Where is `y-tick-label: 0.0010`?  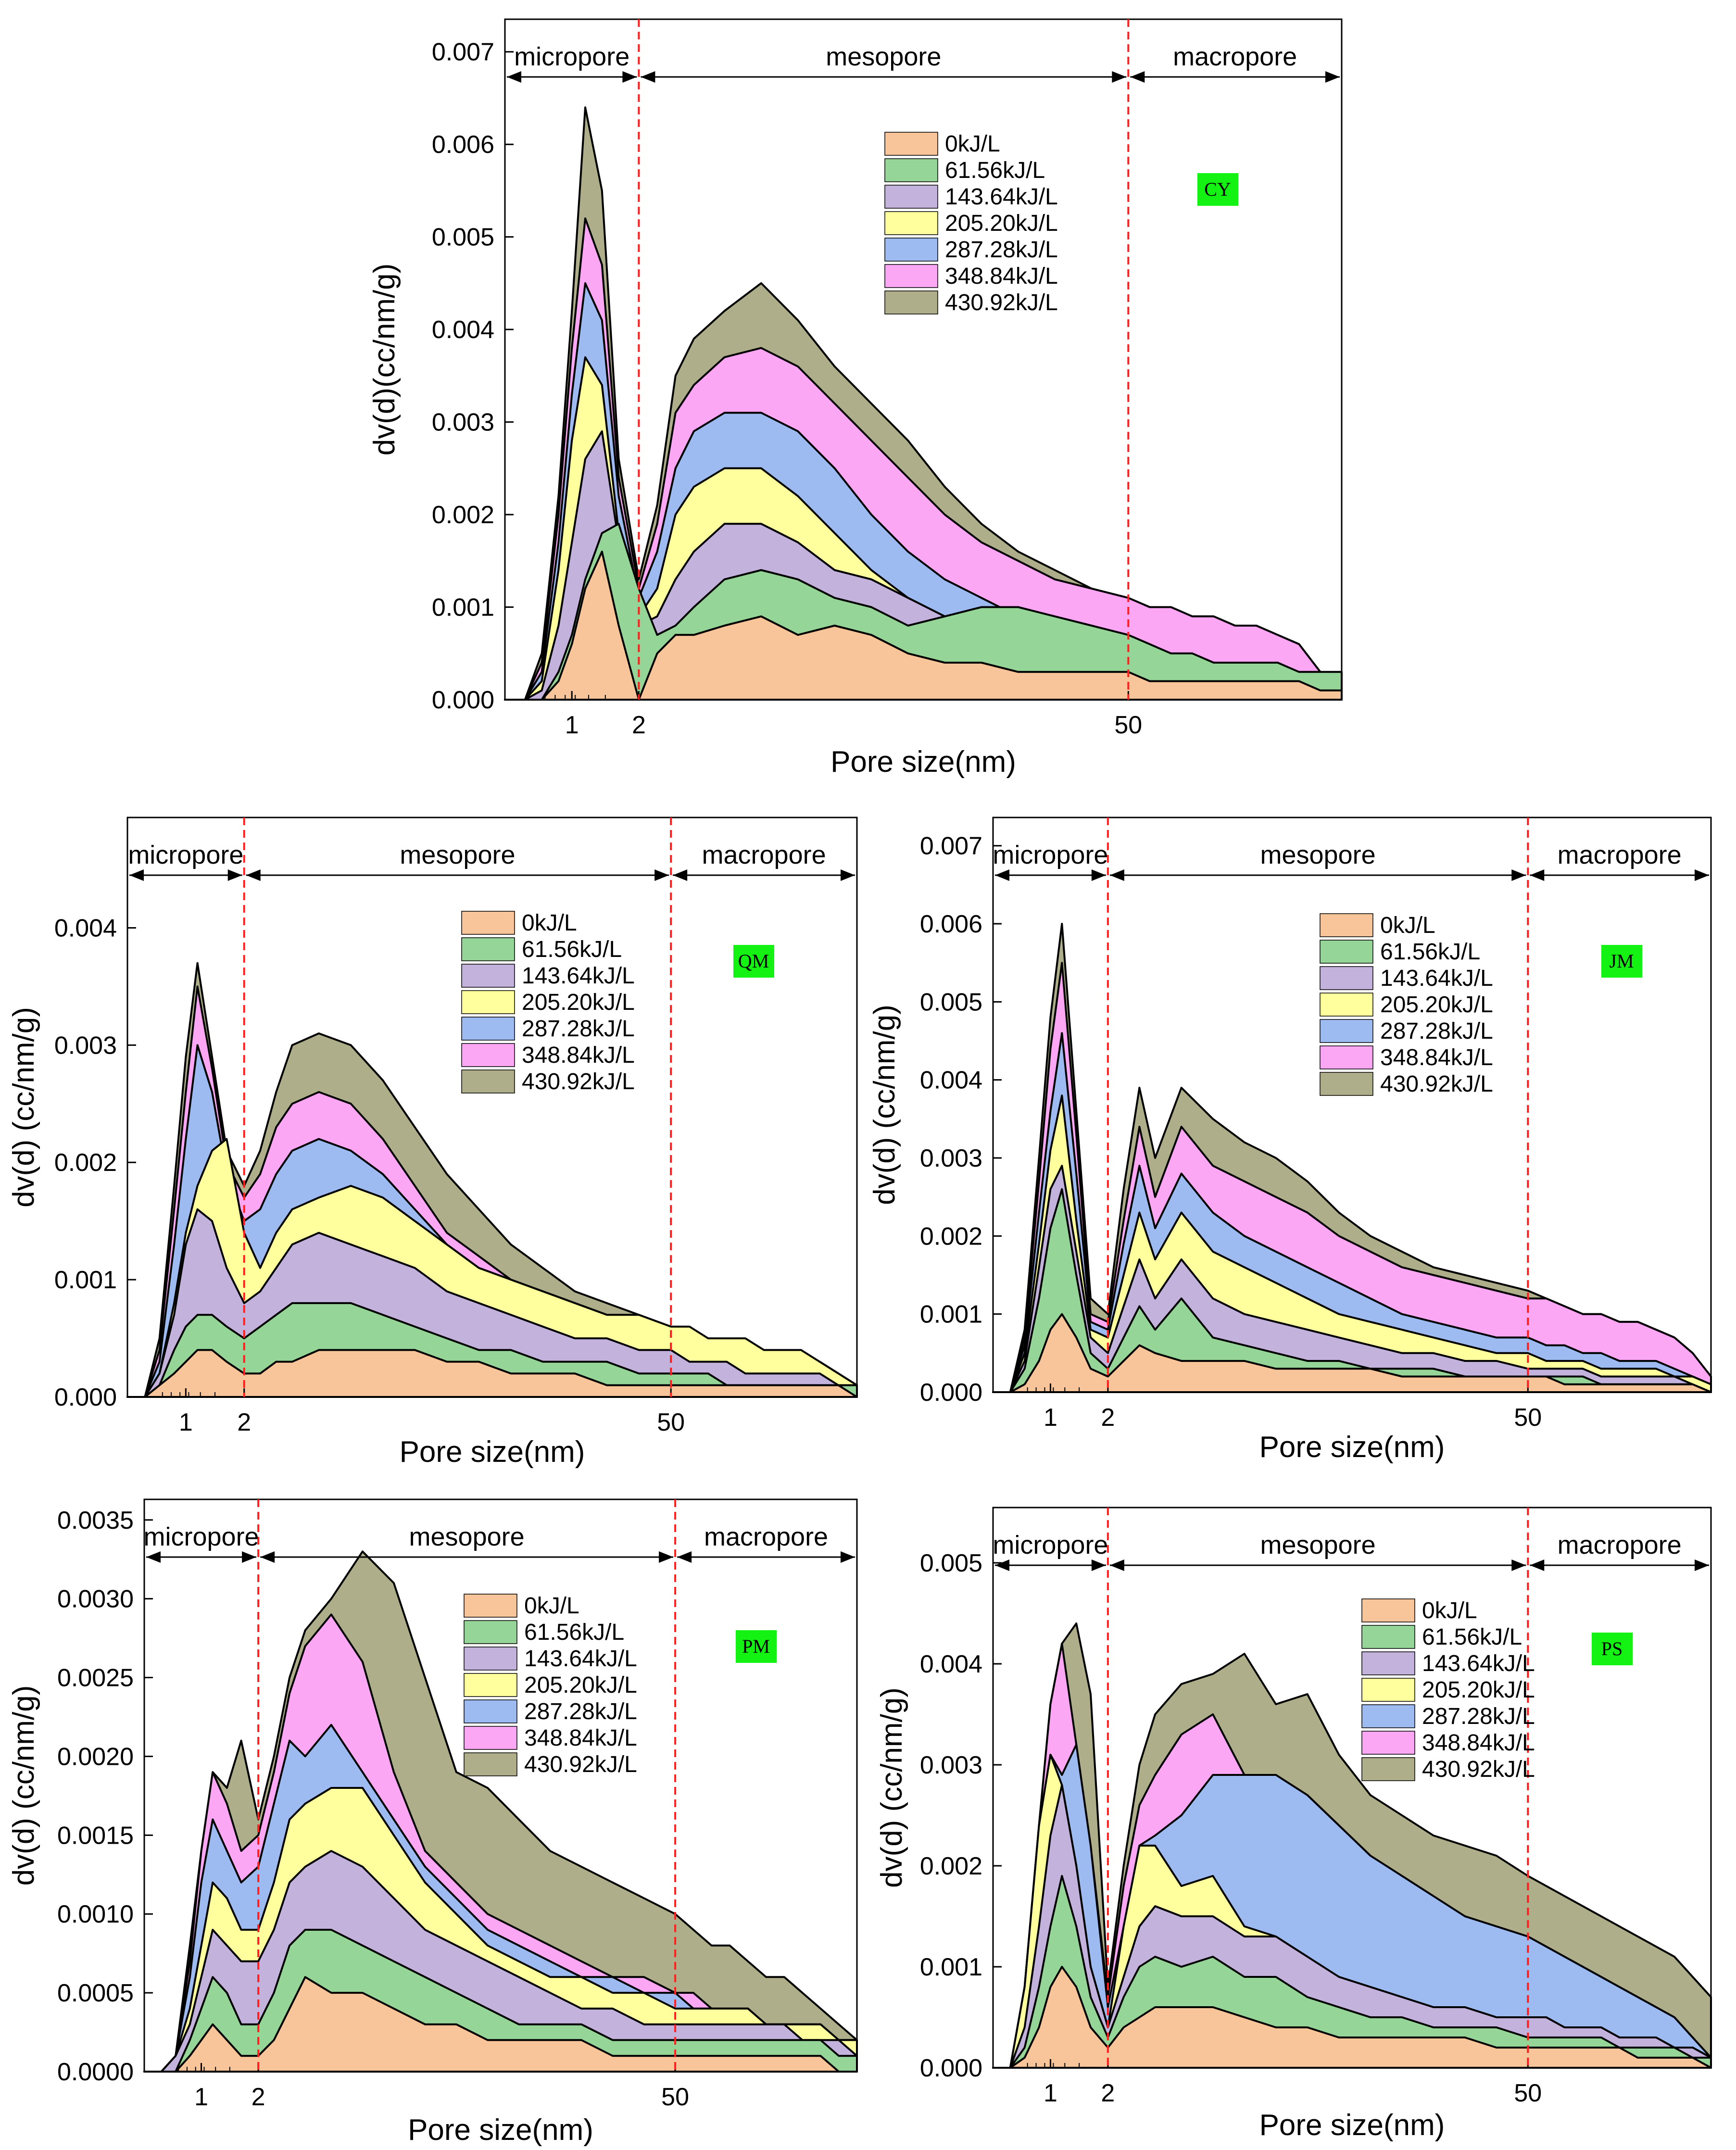
y-tick-label: 0.0010 is located at coordinates (95, 1914).